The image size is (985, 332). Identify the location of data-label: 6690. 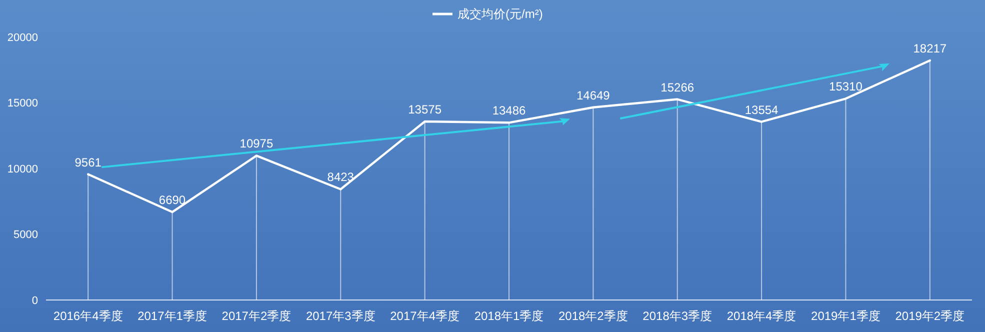
(172, 200).